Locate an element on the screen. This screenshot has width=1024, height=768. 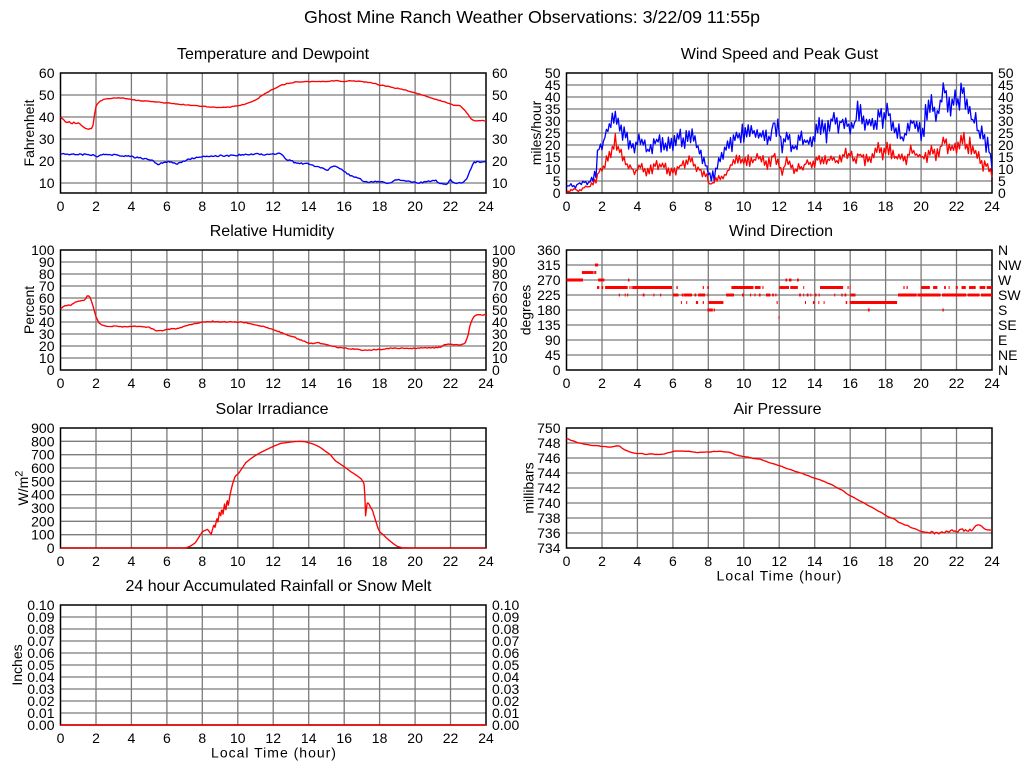
svg-text: 734 is located at coordinates (549, 548).